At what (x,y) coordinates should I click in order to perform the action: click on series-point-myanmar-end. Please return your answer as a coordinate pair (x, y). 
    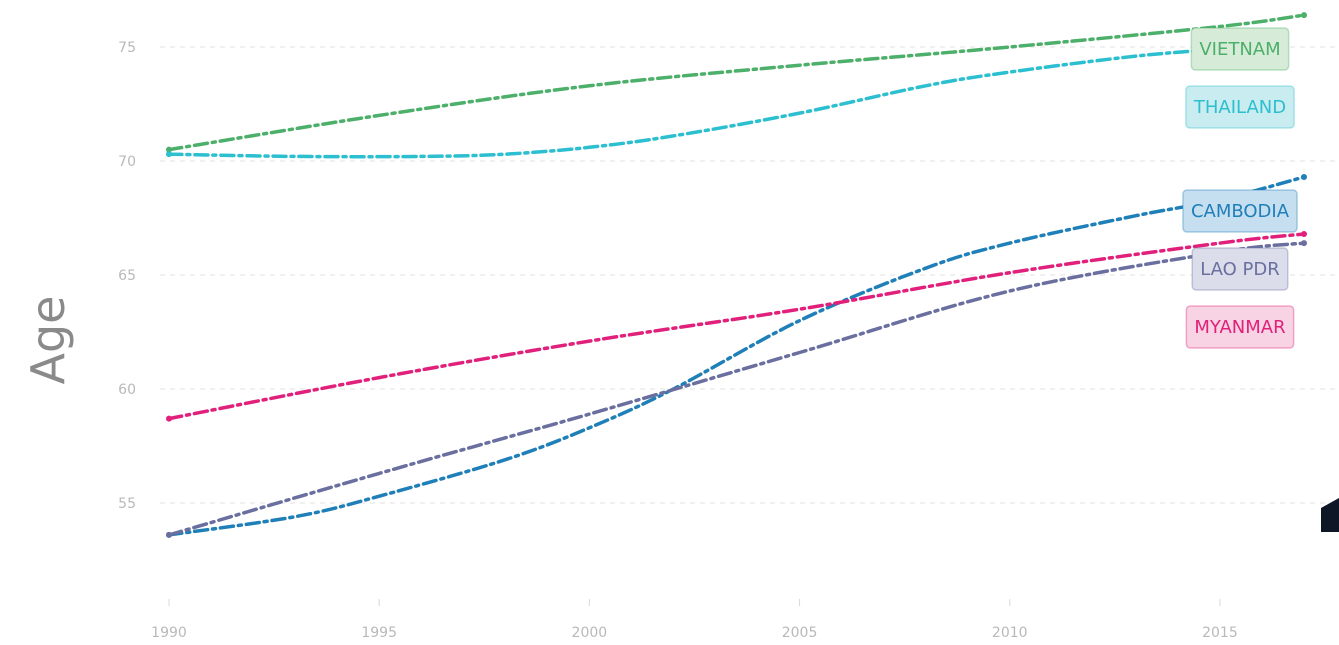
    Looking at the image, I should click on (1304, 233).